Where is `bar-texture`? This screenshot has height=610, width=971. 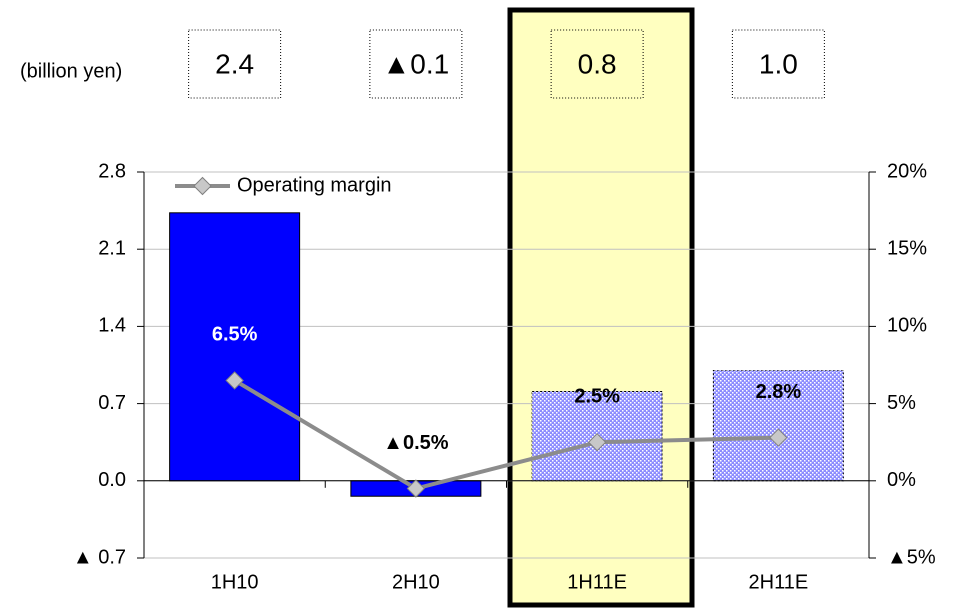 bar-texture is located at coordinates (778, 425).